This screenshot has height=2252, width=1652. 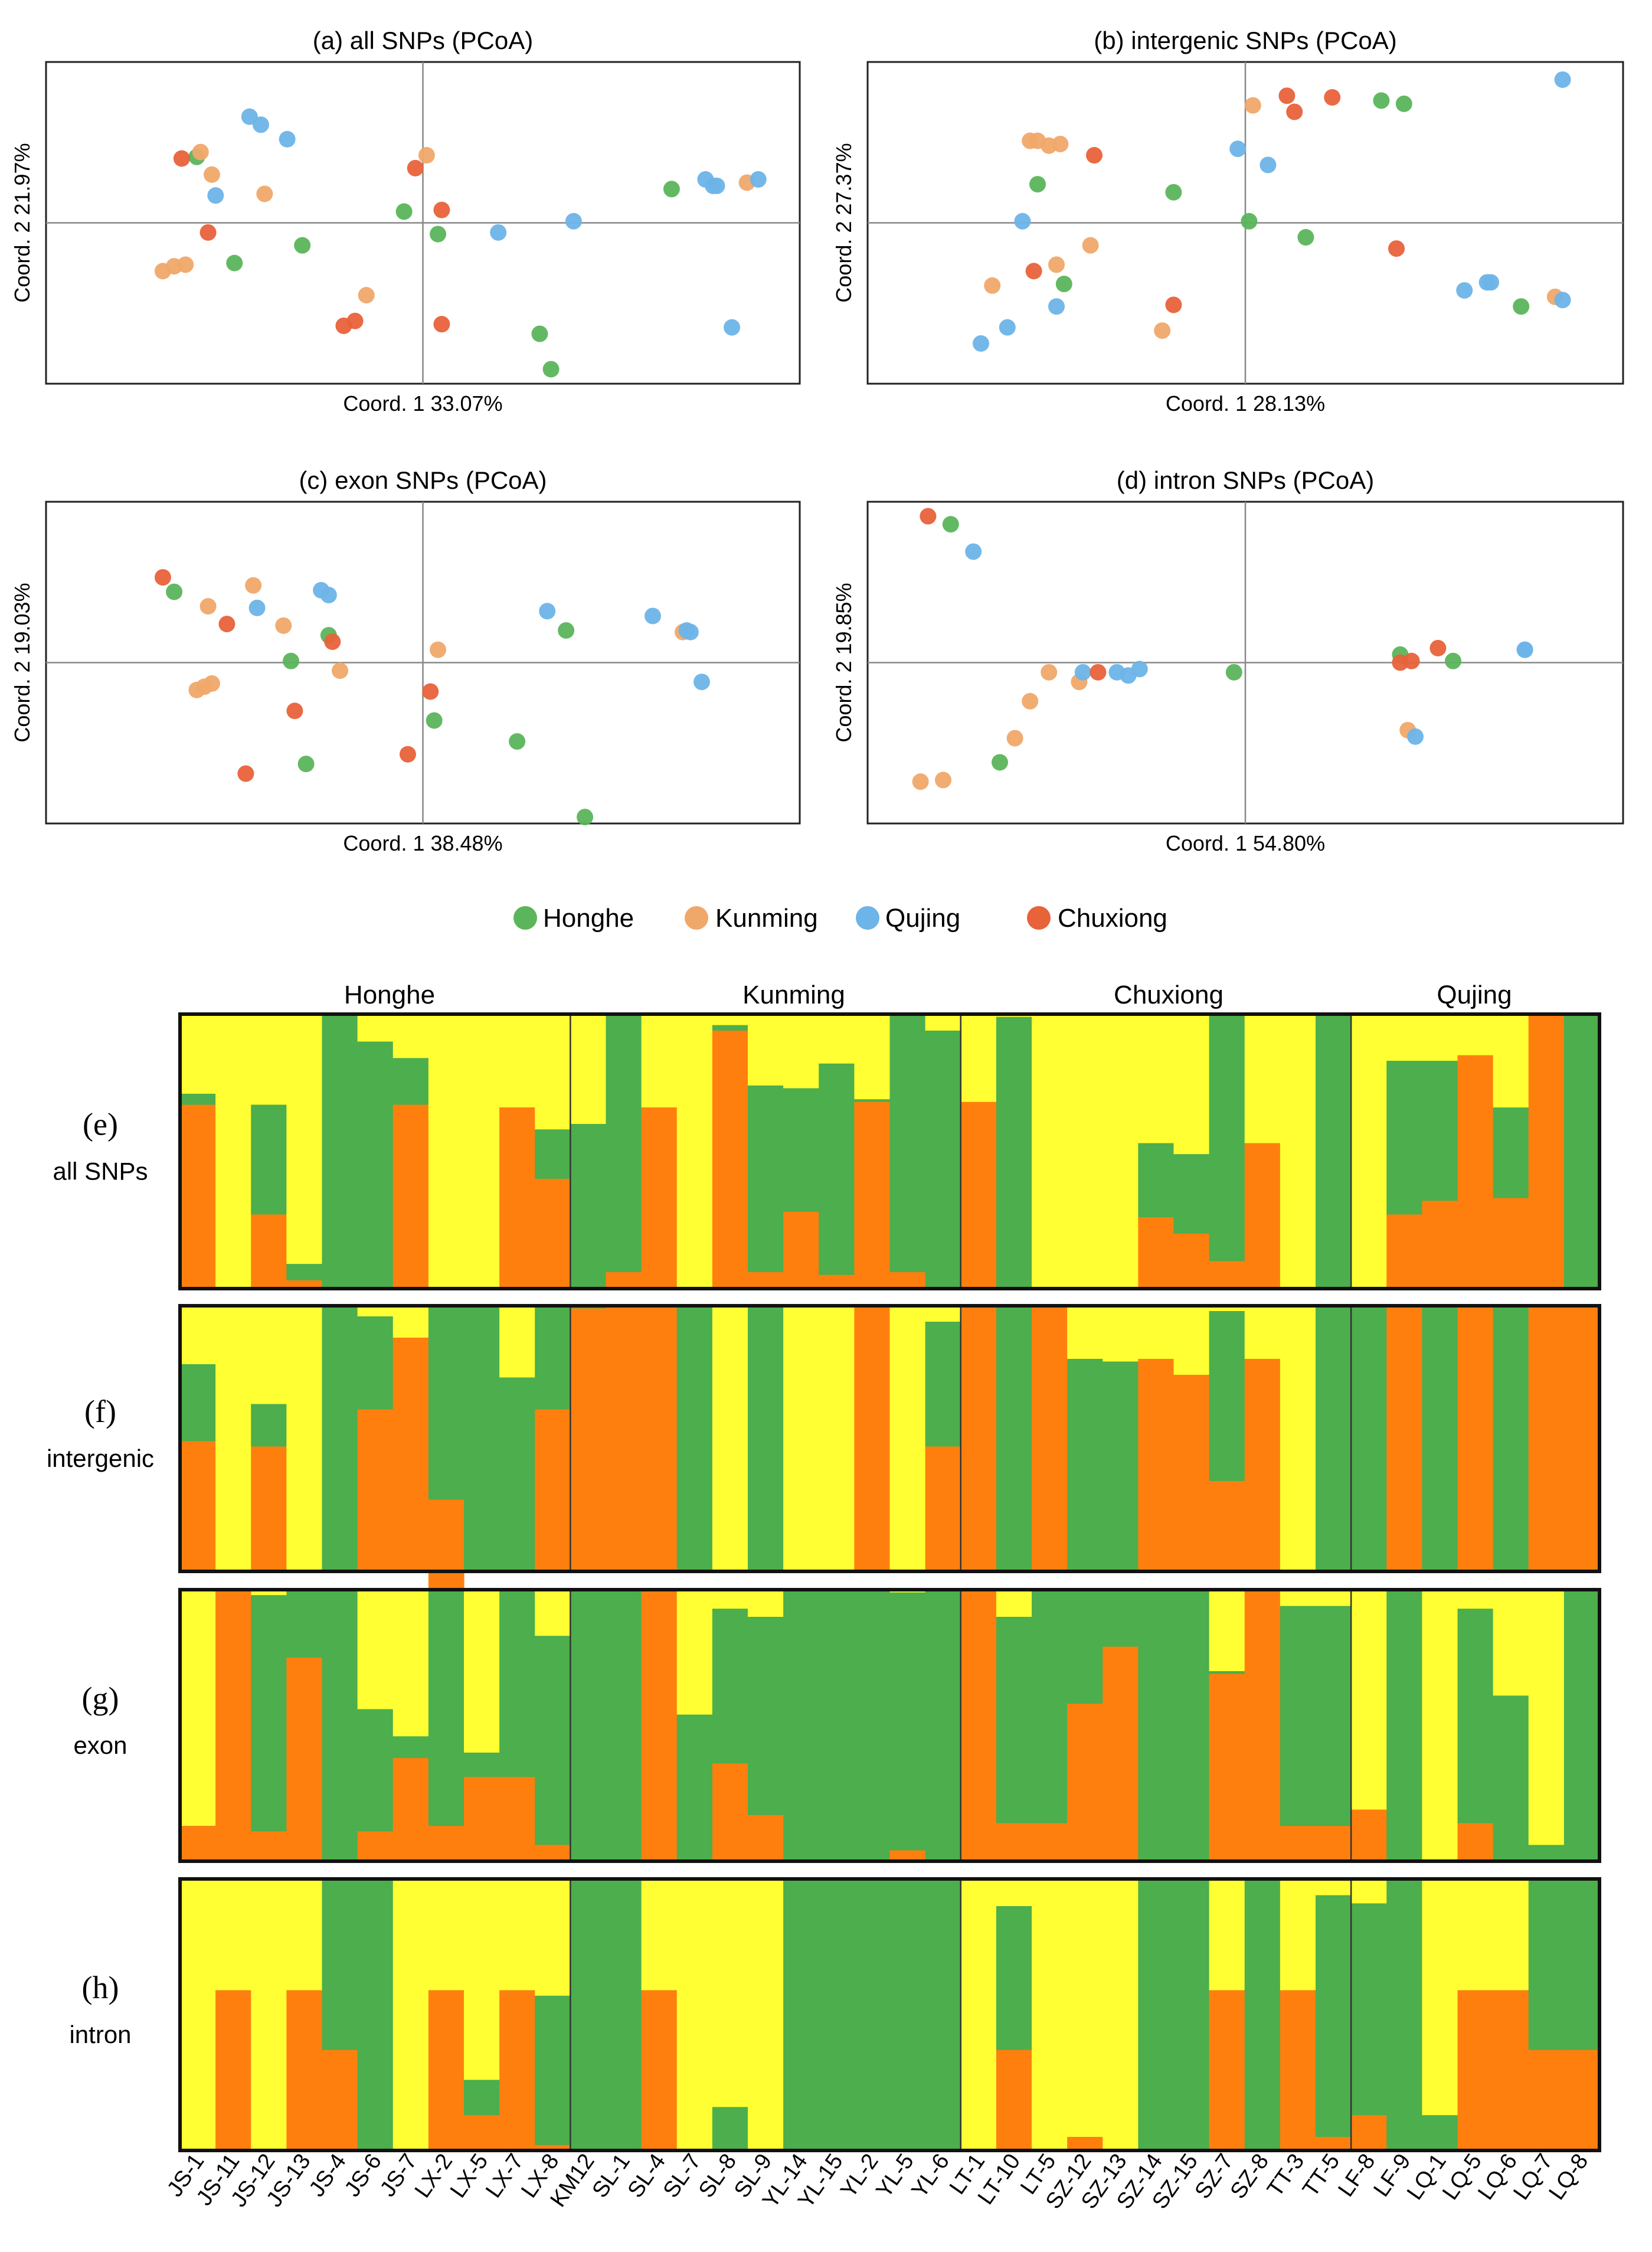 I want to click on sample-label: SZ-8, so click(x=1250, y=2176).